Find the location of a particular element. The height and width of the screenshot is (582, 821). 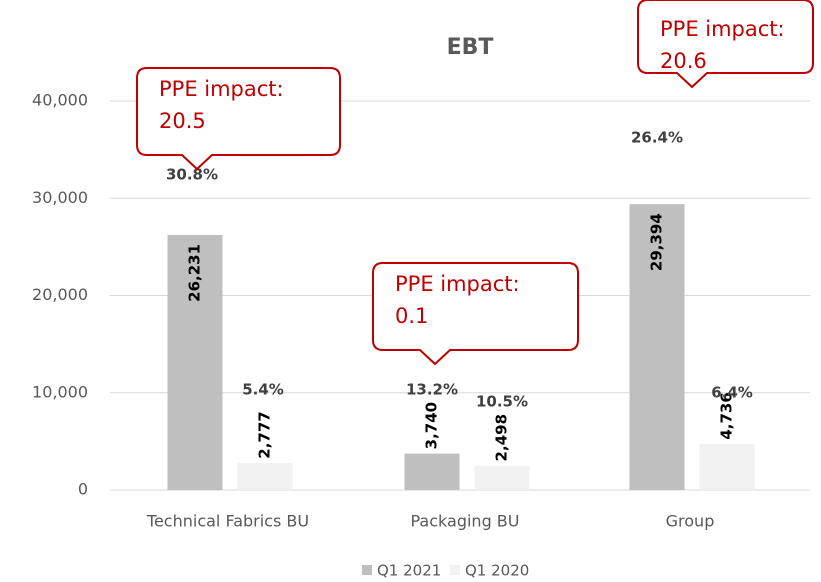

x-tick-label: Technical Fabrics BU is located at coordinates (227, 521).